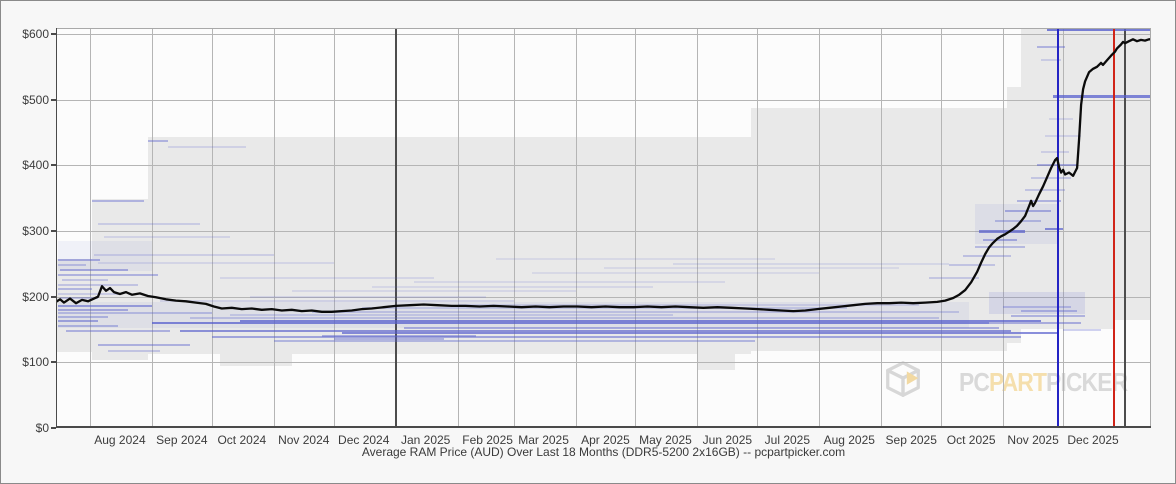 The height and width of the screenshot is (484, 1176). What do you see at coordinates (35, 231) in the screenshot?
I see `y-axis-label: $300` at bounding box center [35, 231].